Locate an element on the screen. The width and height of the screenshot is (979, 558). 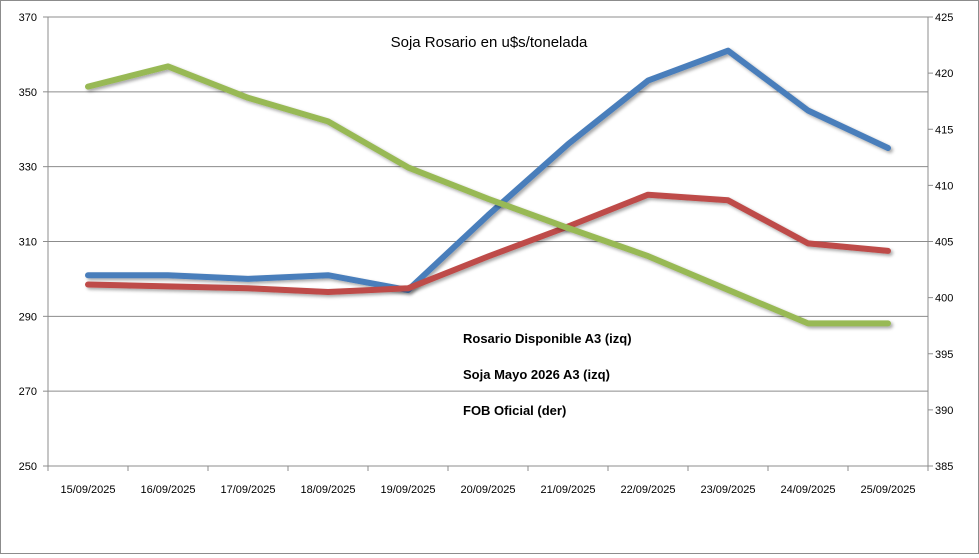
y-left-tick-label: 310 is located at coordinates (28, 243).